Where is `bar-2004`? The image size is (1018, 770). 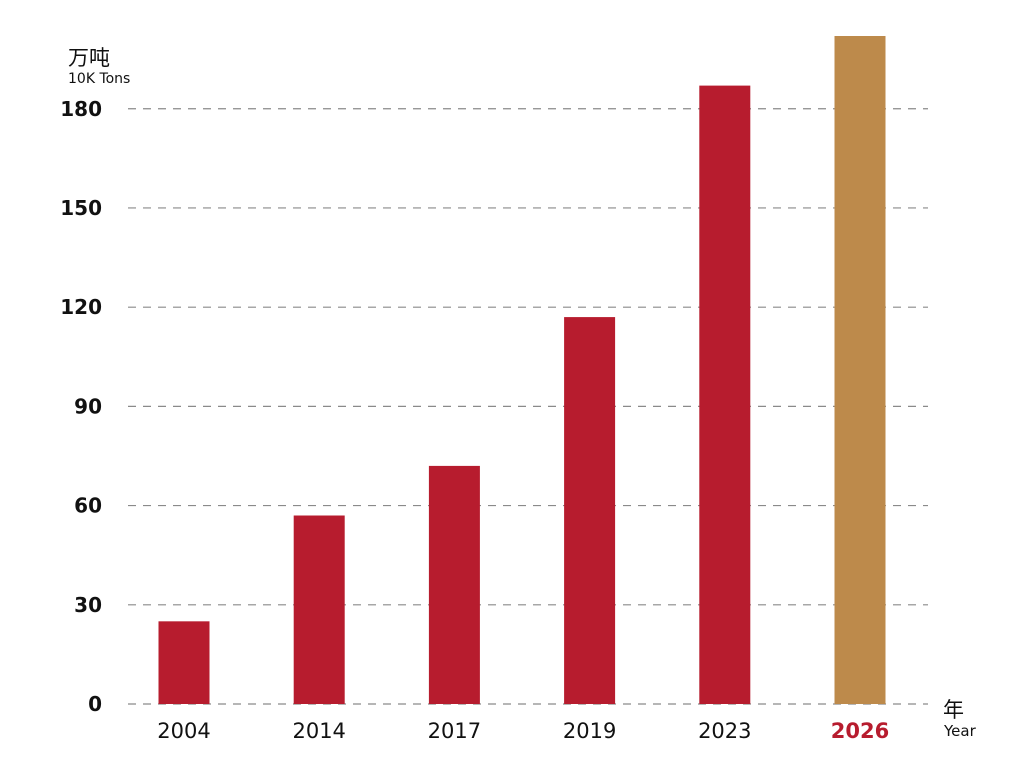 bar-2004 is located at coordinates (184, 662).